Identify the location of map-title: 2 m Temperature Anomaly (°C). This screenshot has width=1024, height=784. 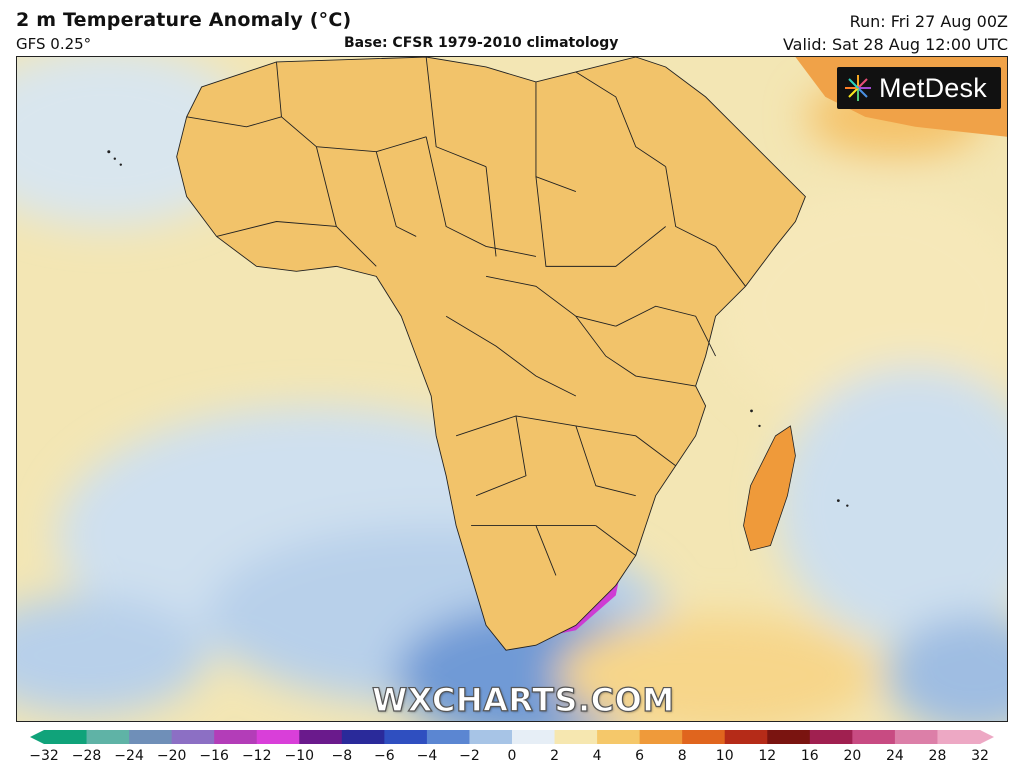
(184, 20).